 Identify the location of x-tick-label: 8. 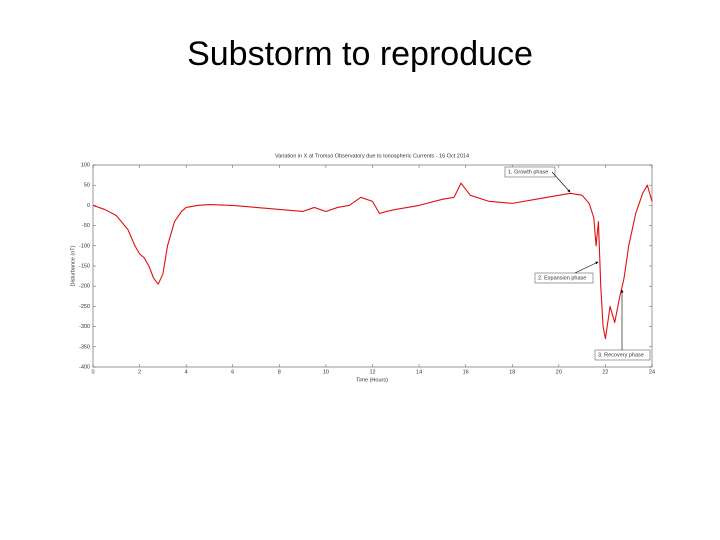
(279, 372).